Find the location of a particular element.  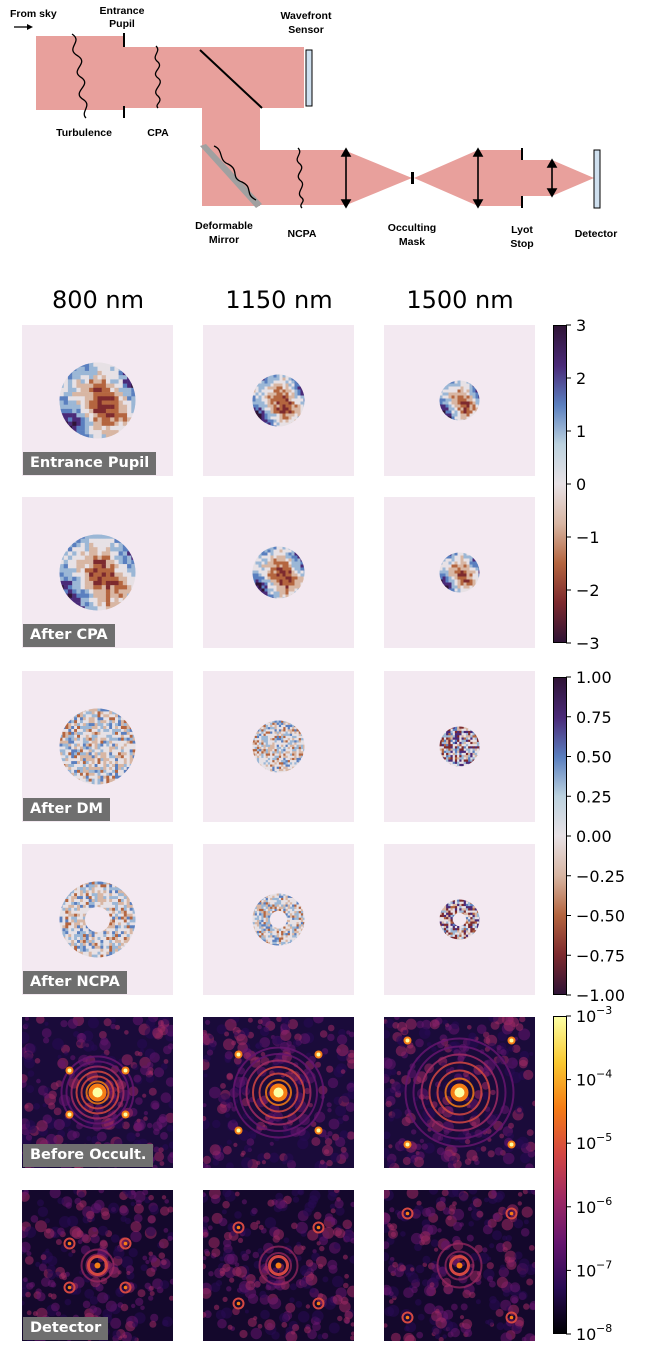

colorbar-tick-label: −2 is located at coordinates (588, 590).